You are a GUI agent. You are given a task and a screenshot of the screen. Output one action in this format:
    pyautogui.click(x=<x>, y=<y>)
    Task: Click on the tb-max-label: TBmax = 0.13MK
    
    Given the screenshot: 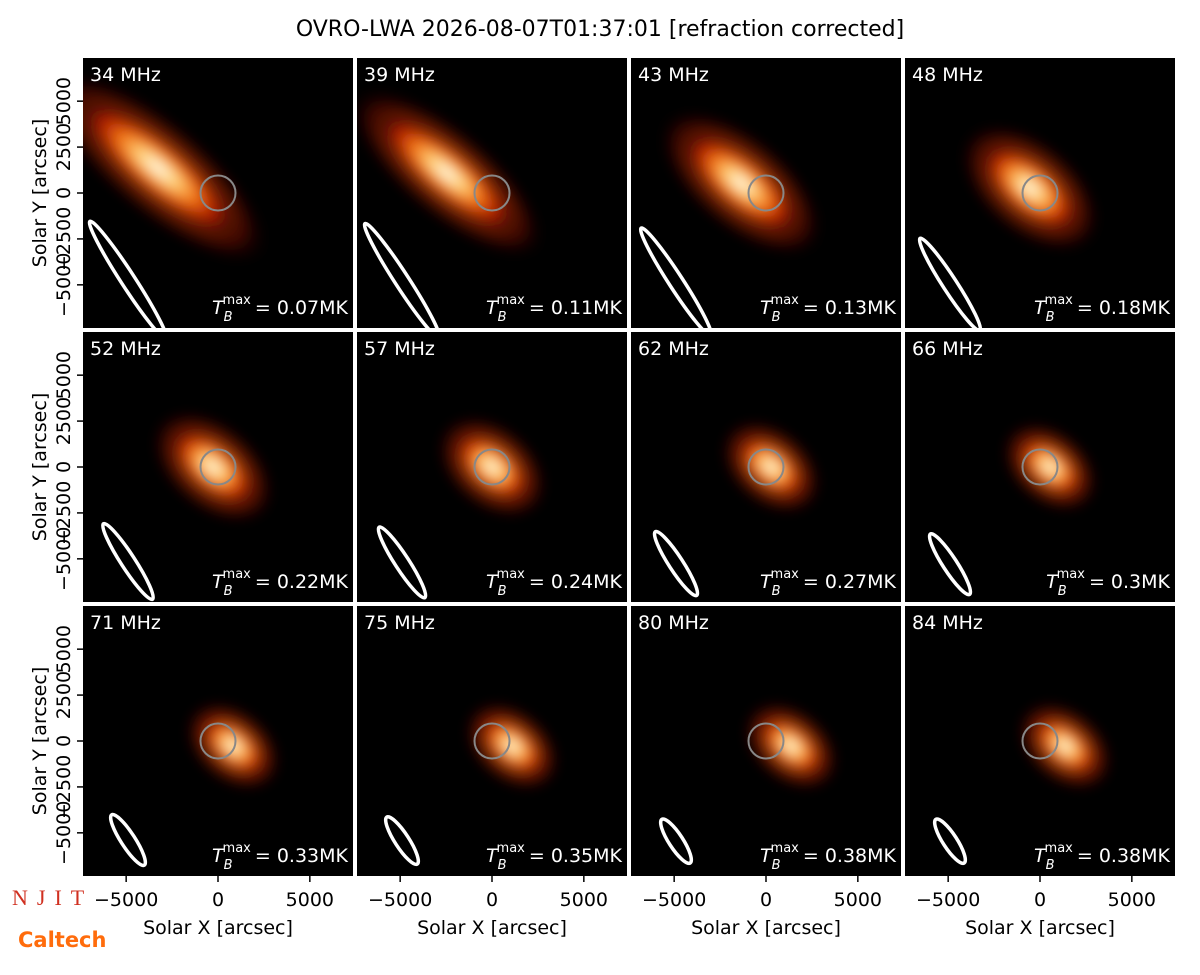 What is the action you would take?
    pyautogui.click(x=828, y=309)
    